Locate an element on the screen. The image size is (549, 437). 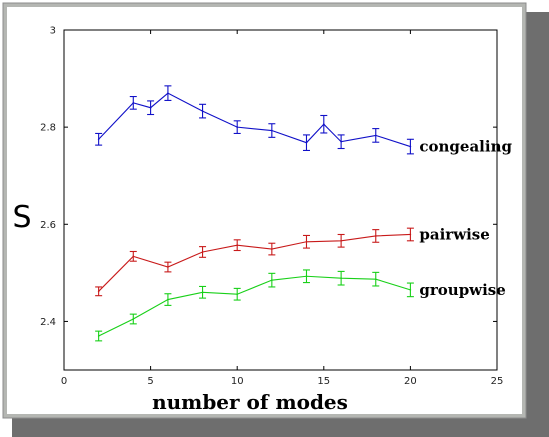
x-tick-label: 25 is located at coordinates (497, 381).